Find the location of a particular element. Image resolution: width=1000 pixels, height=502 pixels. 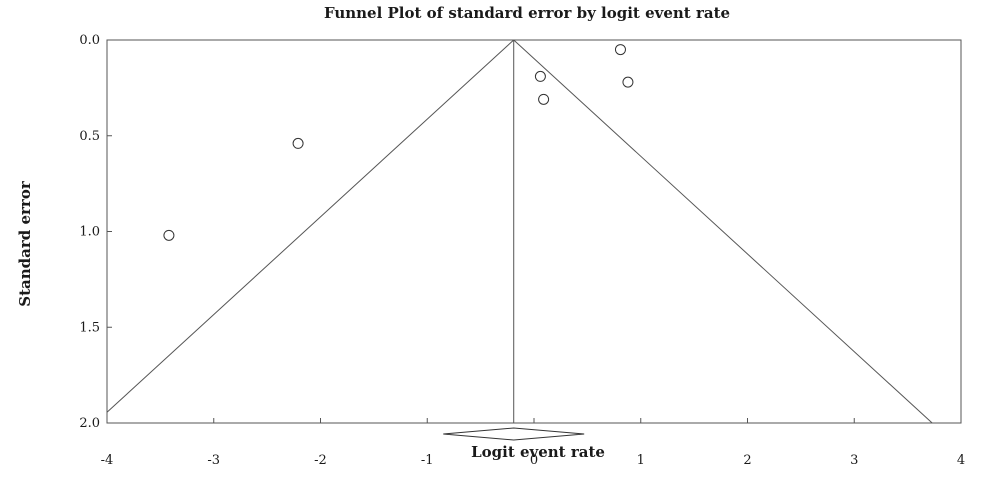

y-tick-label: 1.0 is located at coordinates (89, 232).